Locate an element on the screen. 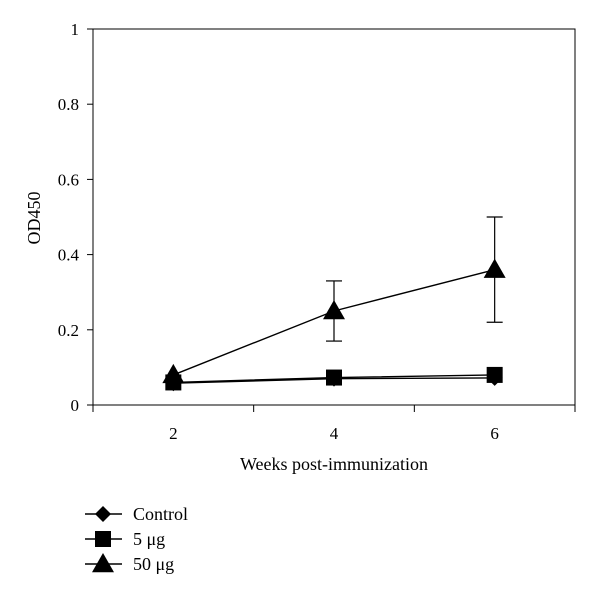 Image resolution: width=600 pixels, height=598 pixels. legend-label: 50 μg is located at coordinates (153, 564).